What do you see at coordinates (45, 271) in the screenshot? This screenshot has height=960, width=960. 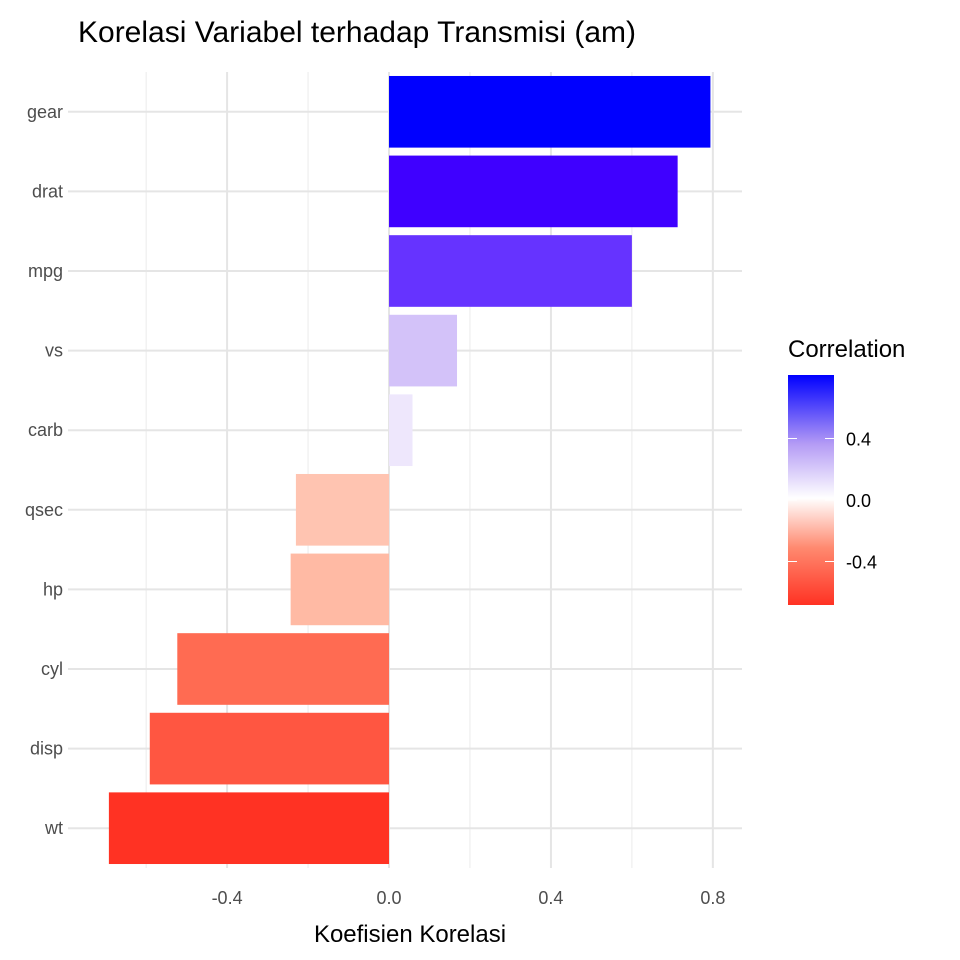 I see `y-tick-label: mpg` at bounding box center [45, 271].